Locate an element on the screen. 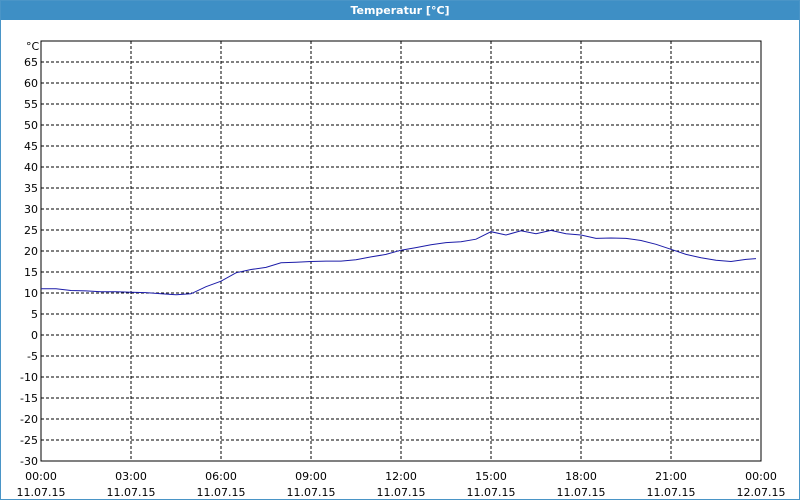  y-tick-label: 40 is located at coordinates (31, 167).